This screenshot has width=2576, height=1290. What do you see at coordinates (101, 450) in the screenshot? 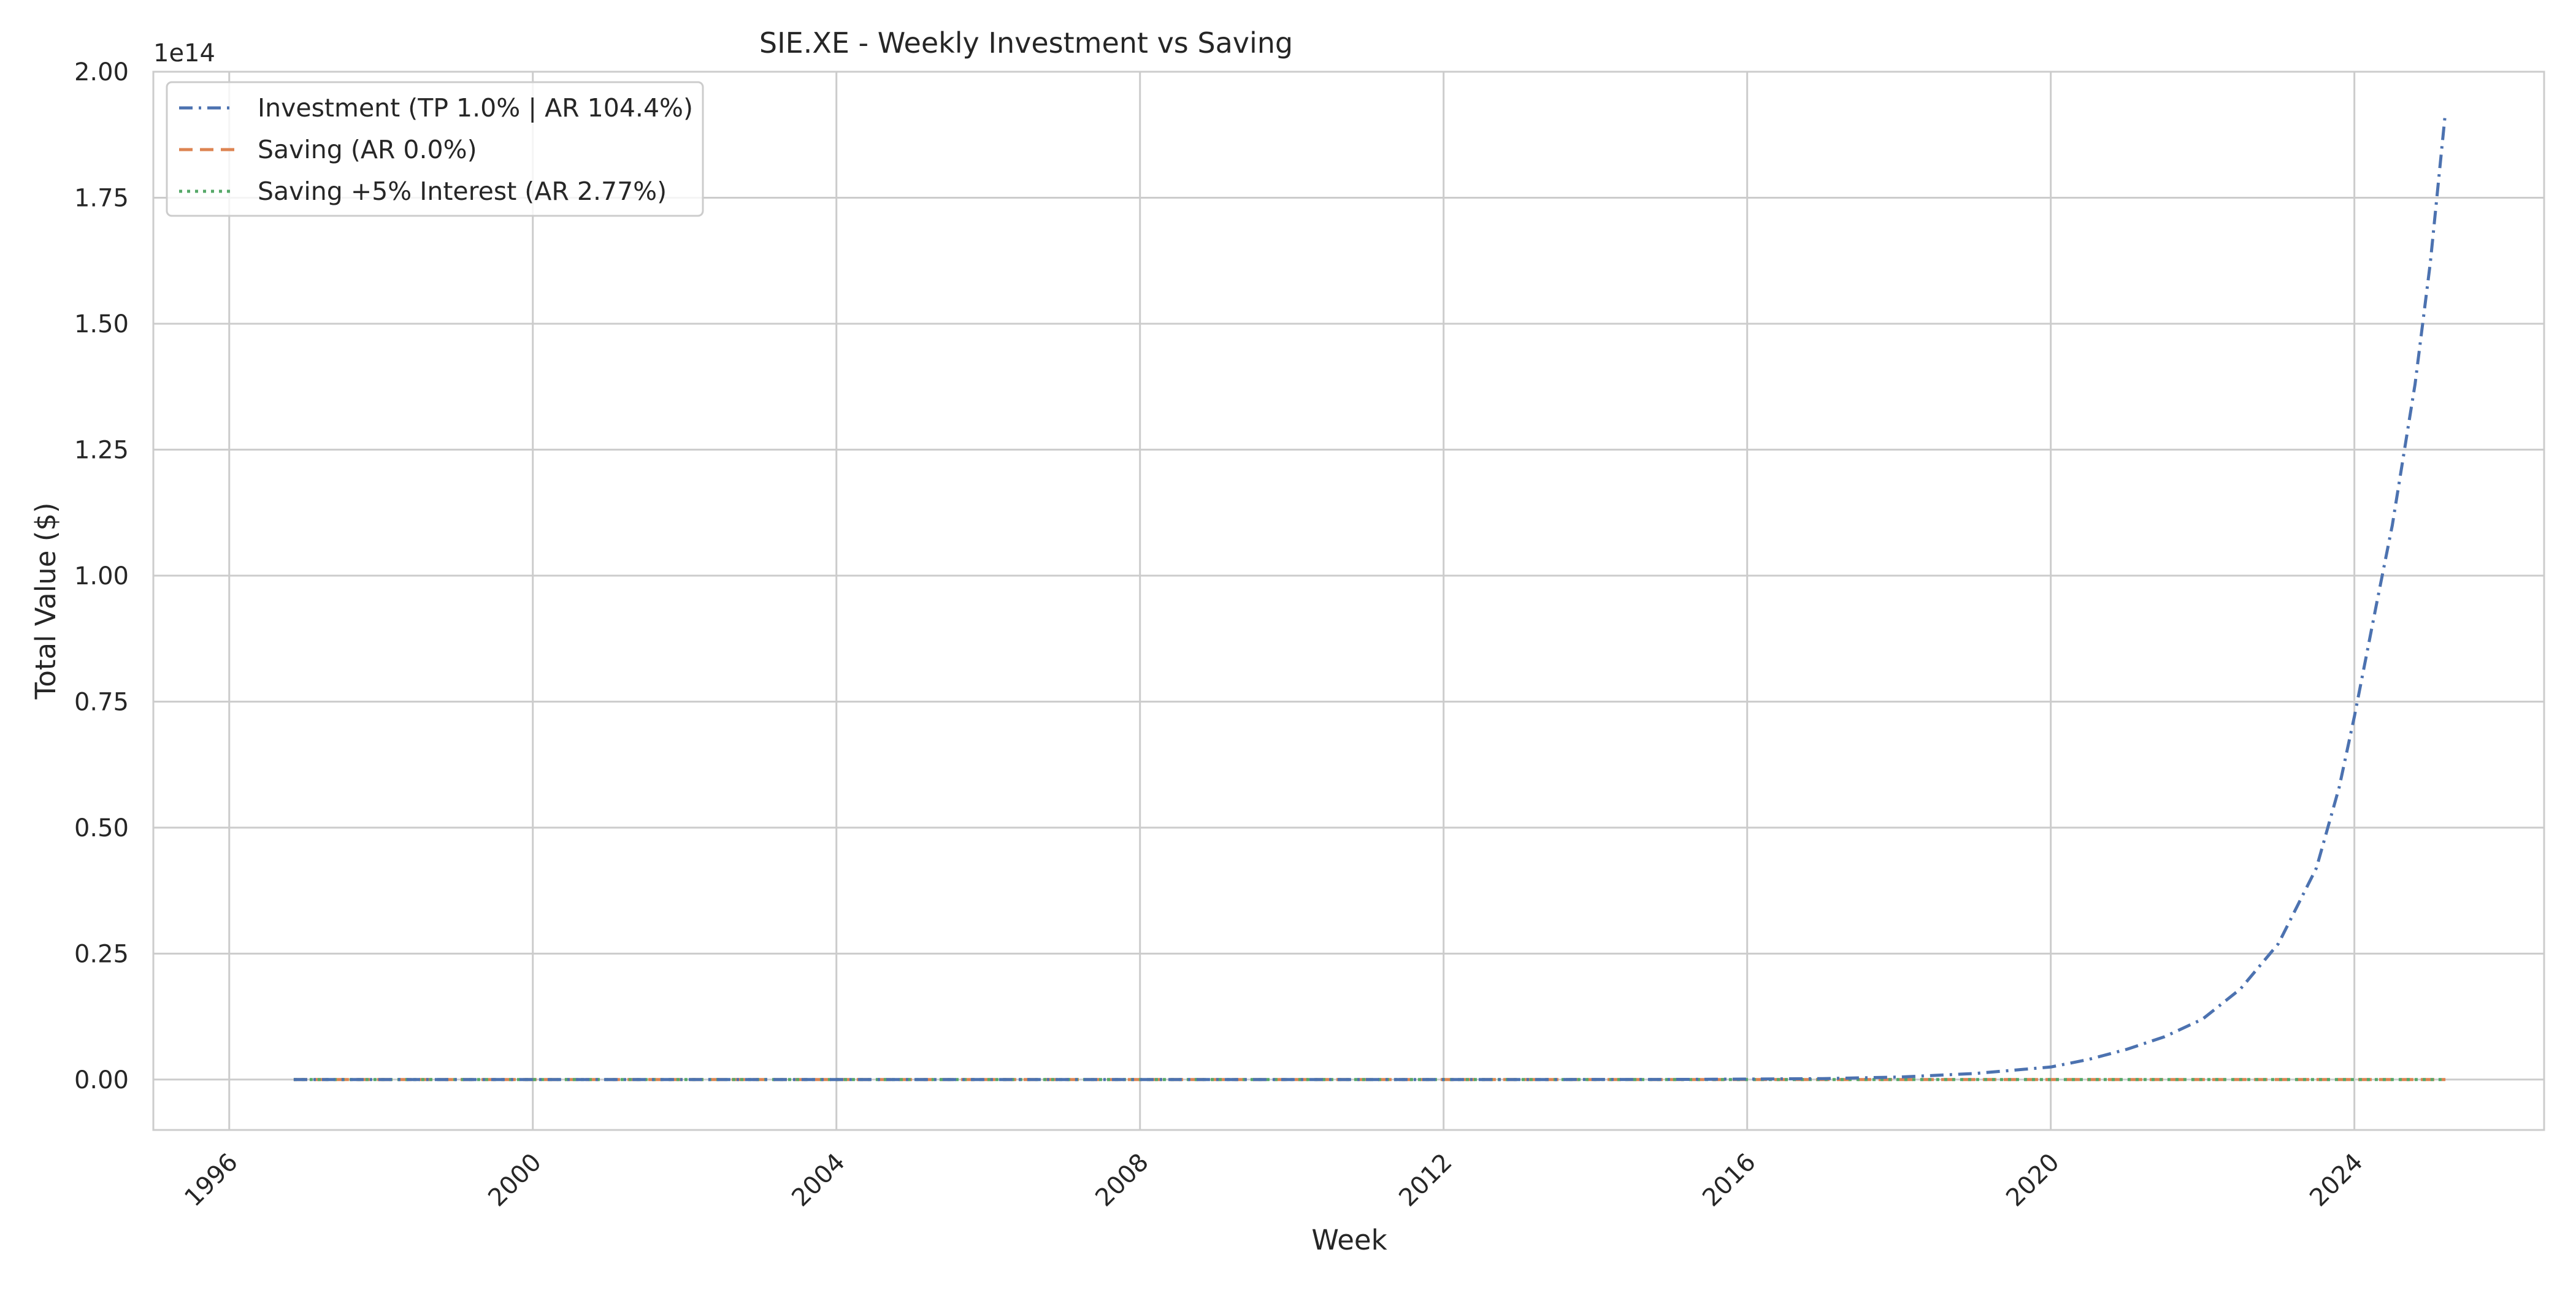
I see `y-tick-label: 1.25` at bounding box center [101, 450].